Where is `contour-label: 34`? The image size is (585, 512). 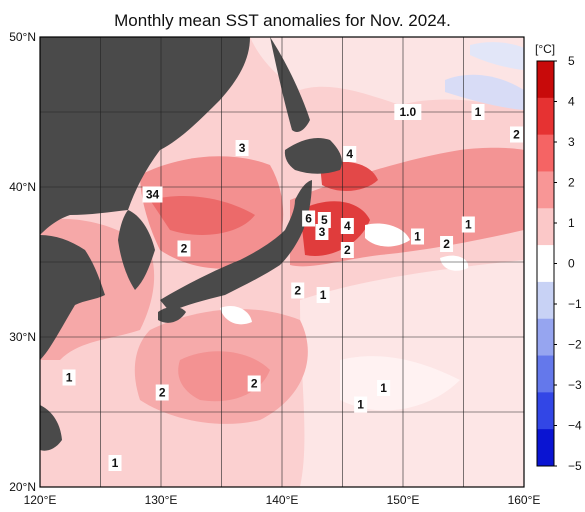
contour-label: 34 is located at coordinates (152, 194).